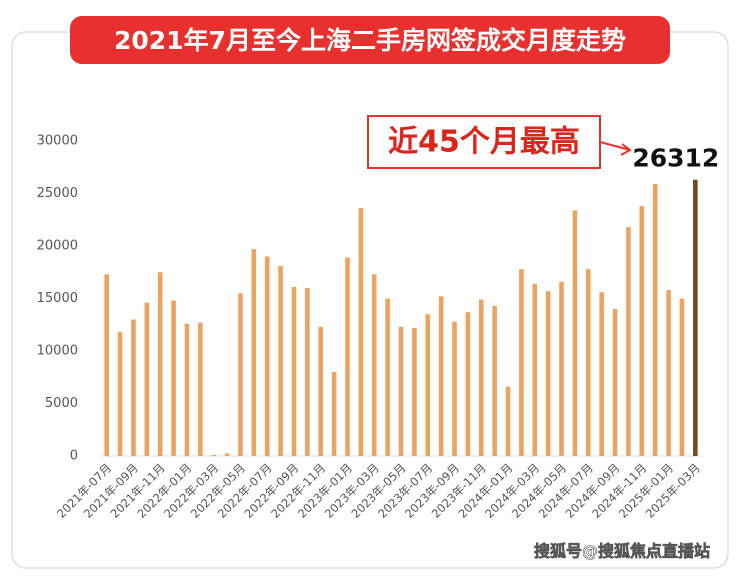  I want to click on annotation: 近45个月最高, so click(484, 142).